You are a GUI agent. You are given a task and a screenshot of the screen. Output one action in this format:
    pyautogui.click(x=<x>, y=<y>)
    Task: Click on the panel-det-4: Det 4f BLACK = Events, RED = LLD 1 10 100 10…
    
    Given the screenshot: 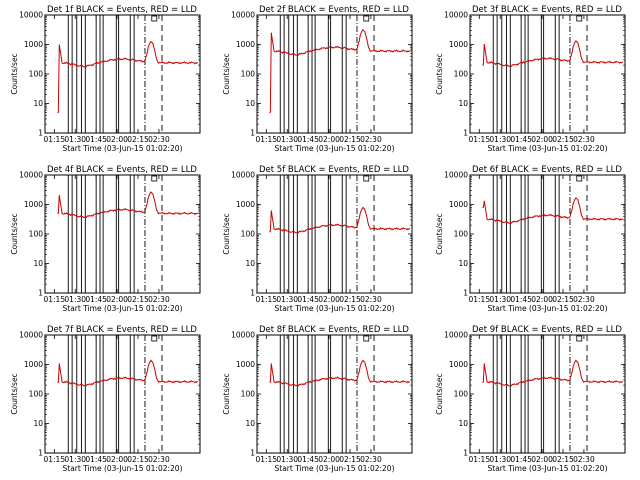 What is the action you would take?
    pyautogui.click(x=105, y=239)
    